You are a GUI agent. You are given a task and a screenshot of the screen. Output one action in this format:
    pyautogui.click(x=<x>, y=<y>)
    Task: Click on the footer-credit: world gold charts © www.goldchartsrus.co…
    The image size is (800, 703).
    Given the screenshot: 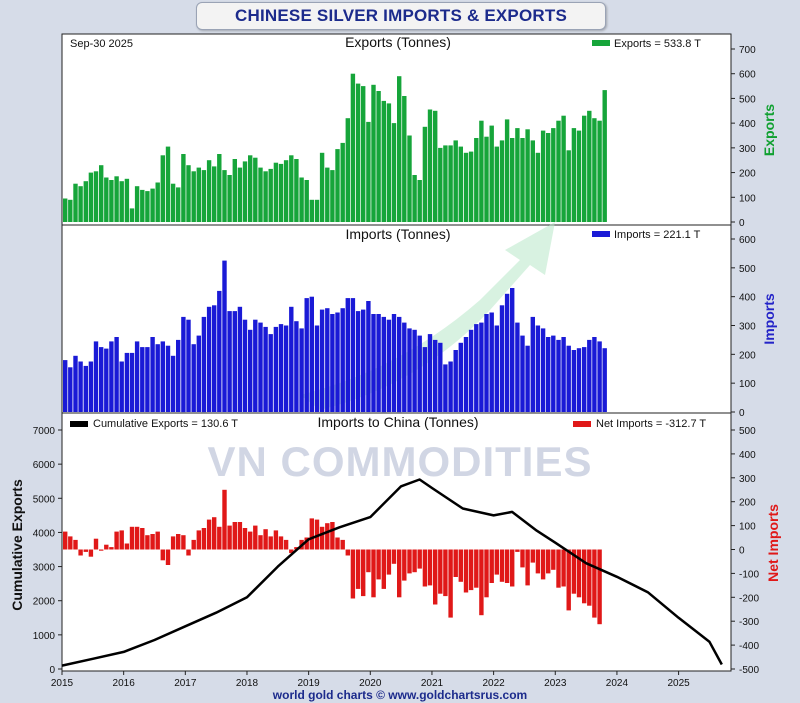 What is the action you would take?
    pyautogui.click(x=400, y=695)
    